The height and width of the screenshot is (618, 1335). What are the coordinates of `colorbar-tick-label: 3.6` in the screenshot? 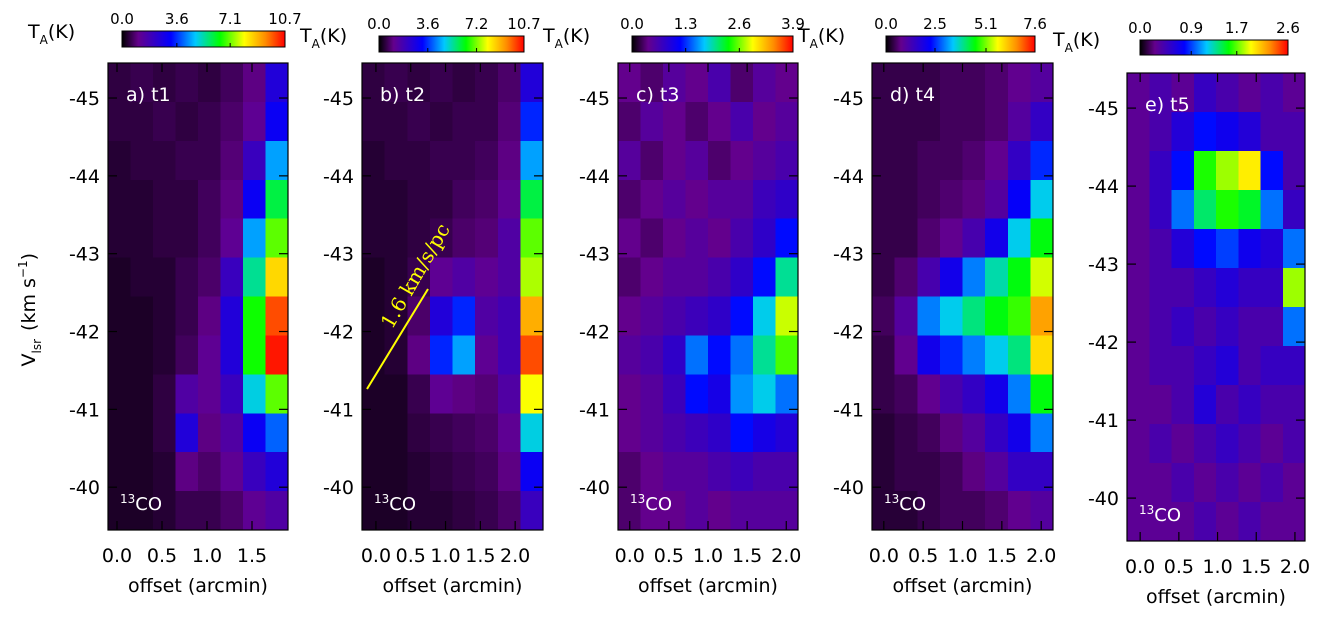 It's located at (177, 19).